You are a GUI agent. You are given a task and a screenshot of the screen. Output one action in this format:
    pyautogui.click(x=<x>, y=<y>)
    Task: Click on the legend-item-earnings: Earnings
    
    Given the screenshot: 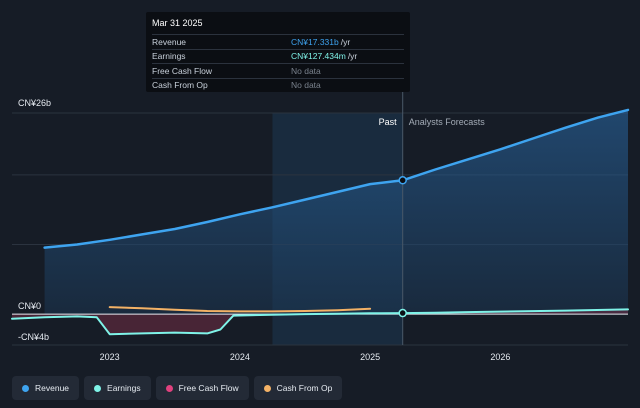 What is the action you would take?
    pyautogui.click(x=117, y=388)
    